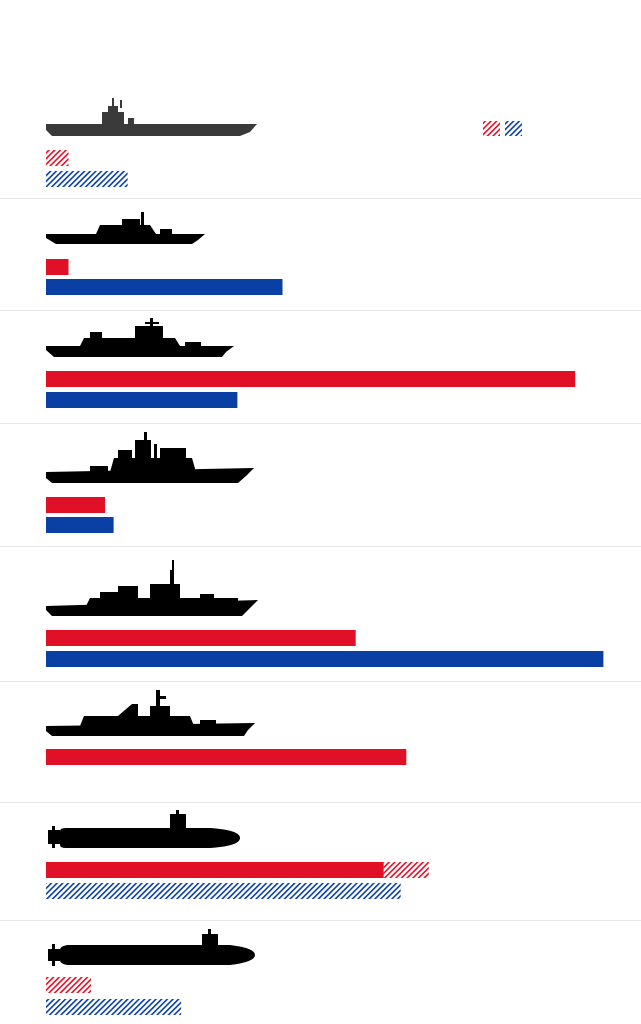  Describe the element at coordinates (150, 713) in the screenshot. I see `corvette-silhouette` at that location.